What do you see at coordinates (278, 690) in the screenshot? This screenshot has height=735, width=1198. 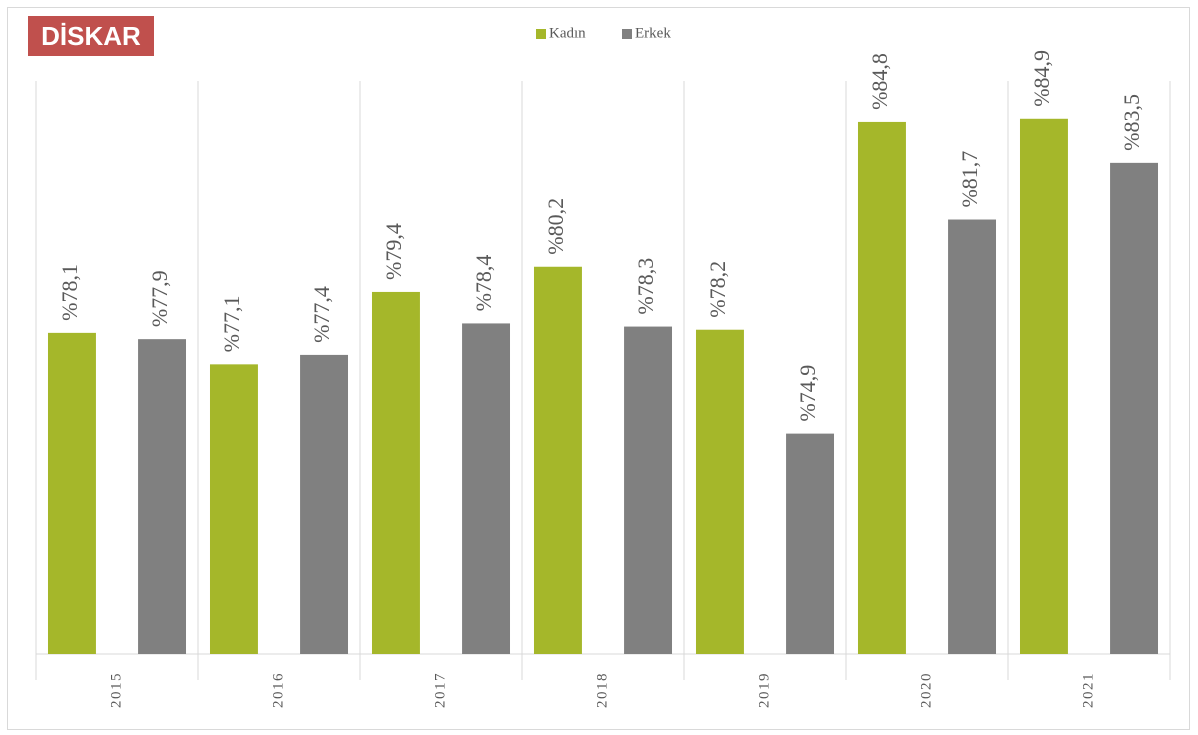 I see `x-tick-label: 2016` at bounding box center [278, 690].